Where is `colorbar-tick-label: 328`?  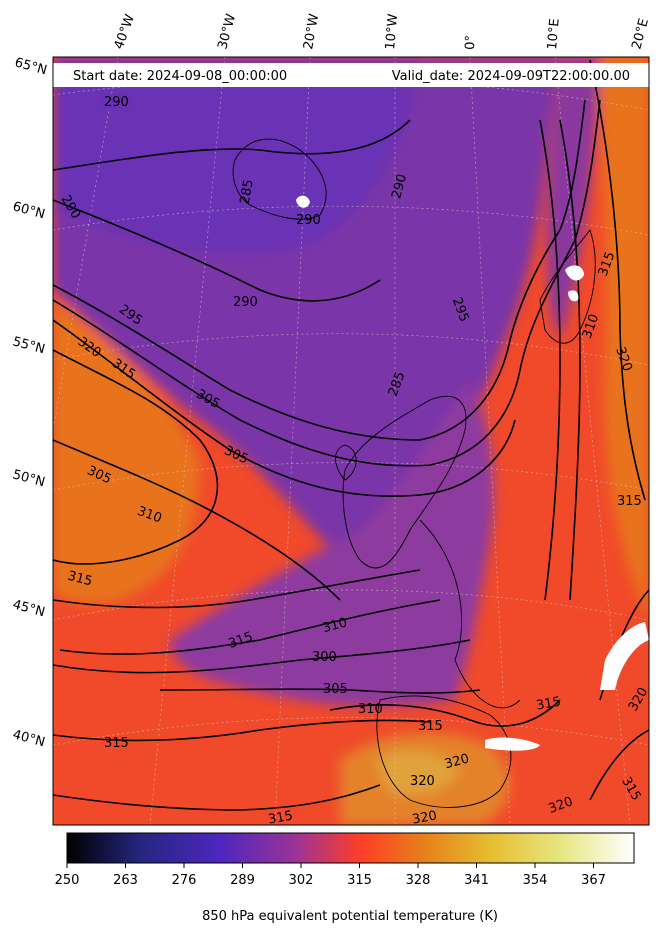 colorbar-tick-label: 328 is located at coordinates (418, 880).